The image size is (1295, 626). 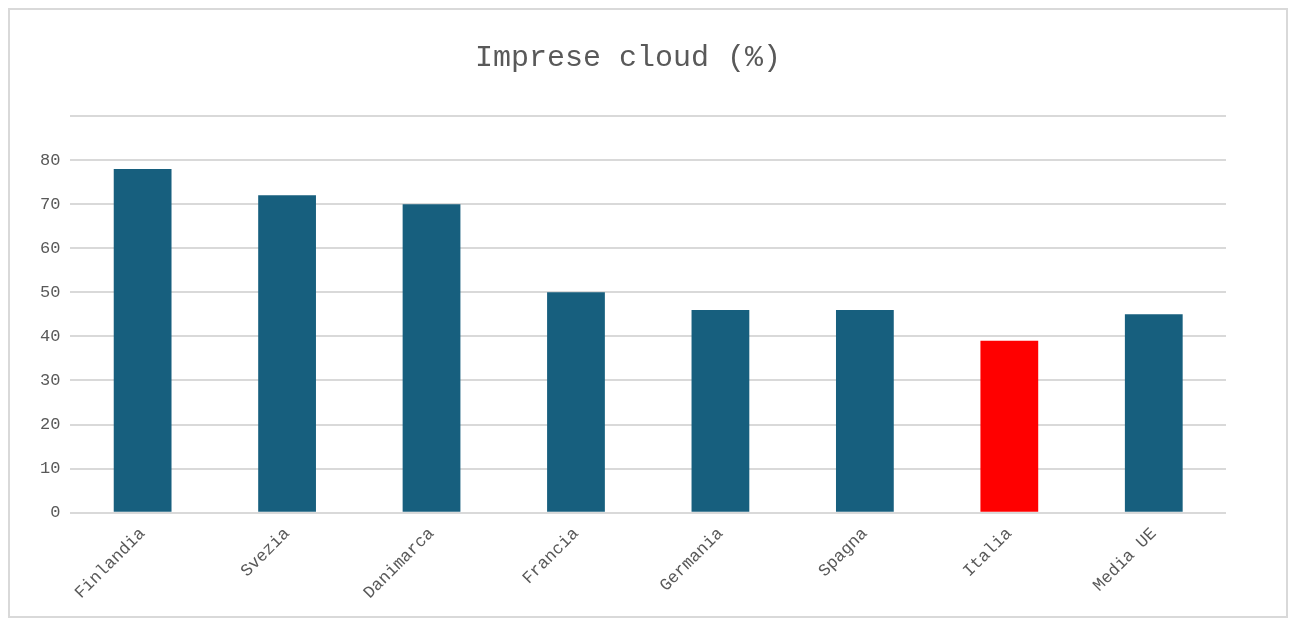 I want to click on y-tick-label: 50, so click(x=50, y=292).